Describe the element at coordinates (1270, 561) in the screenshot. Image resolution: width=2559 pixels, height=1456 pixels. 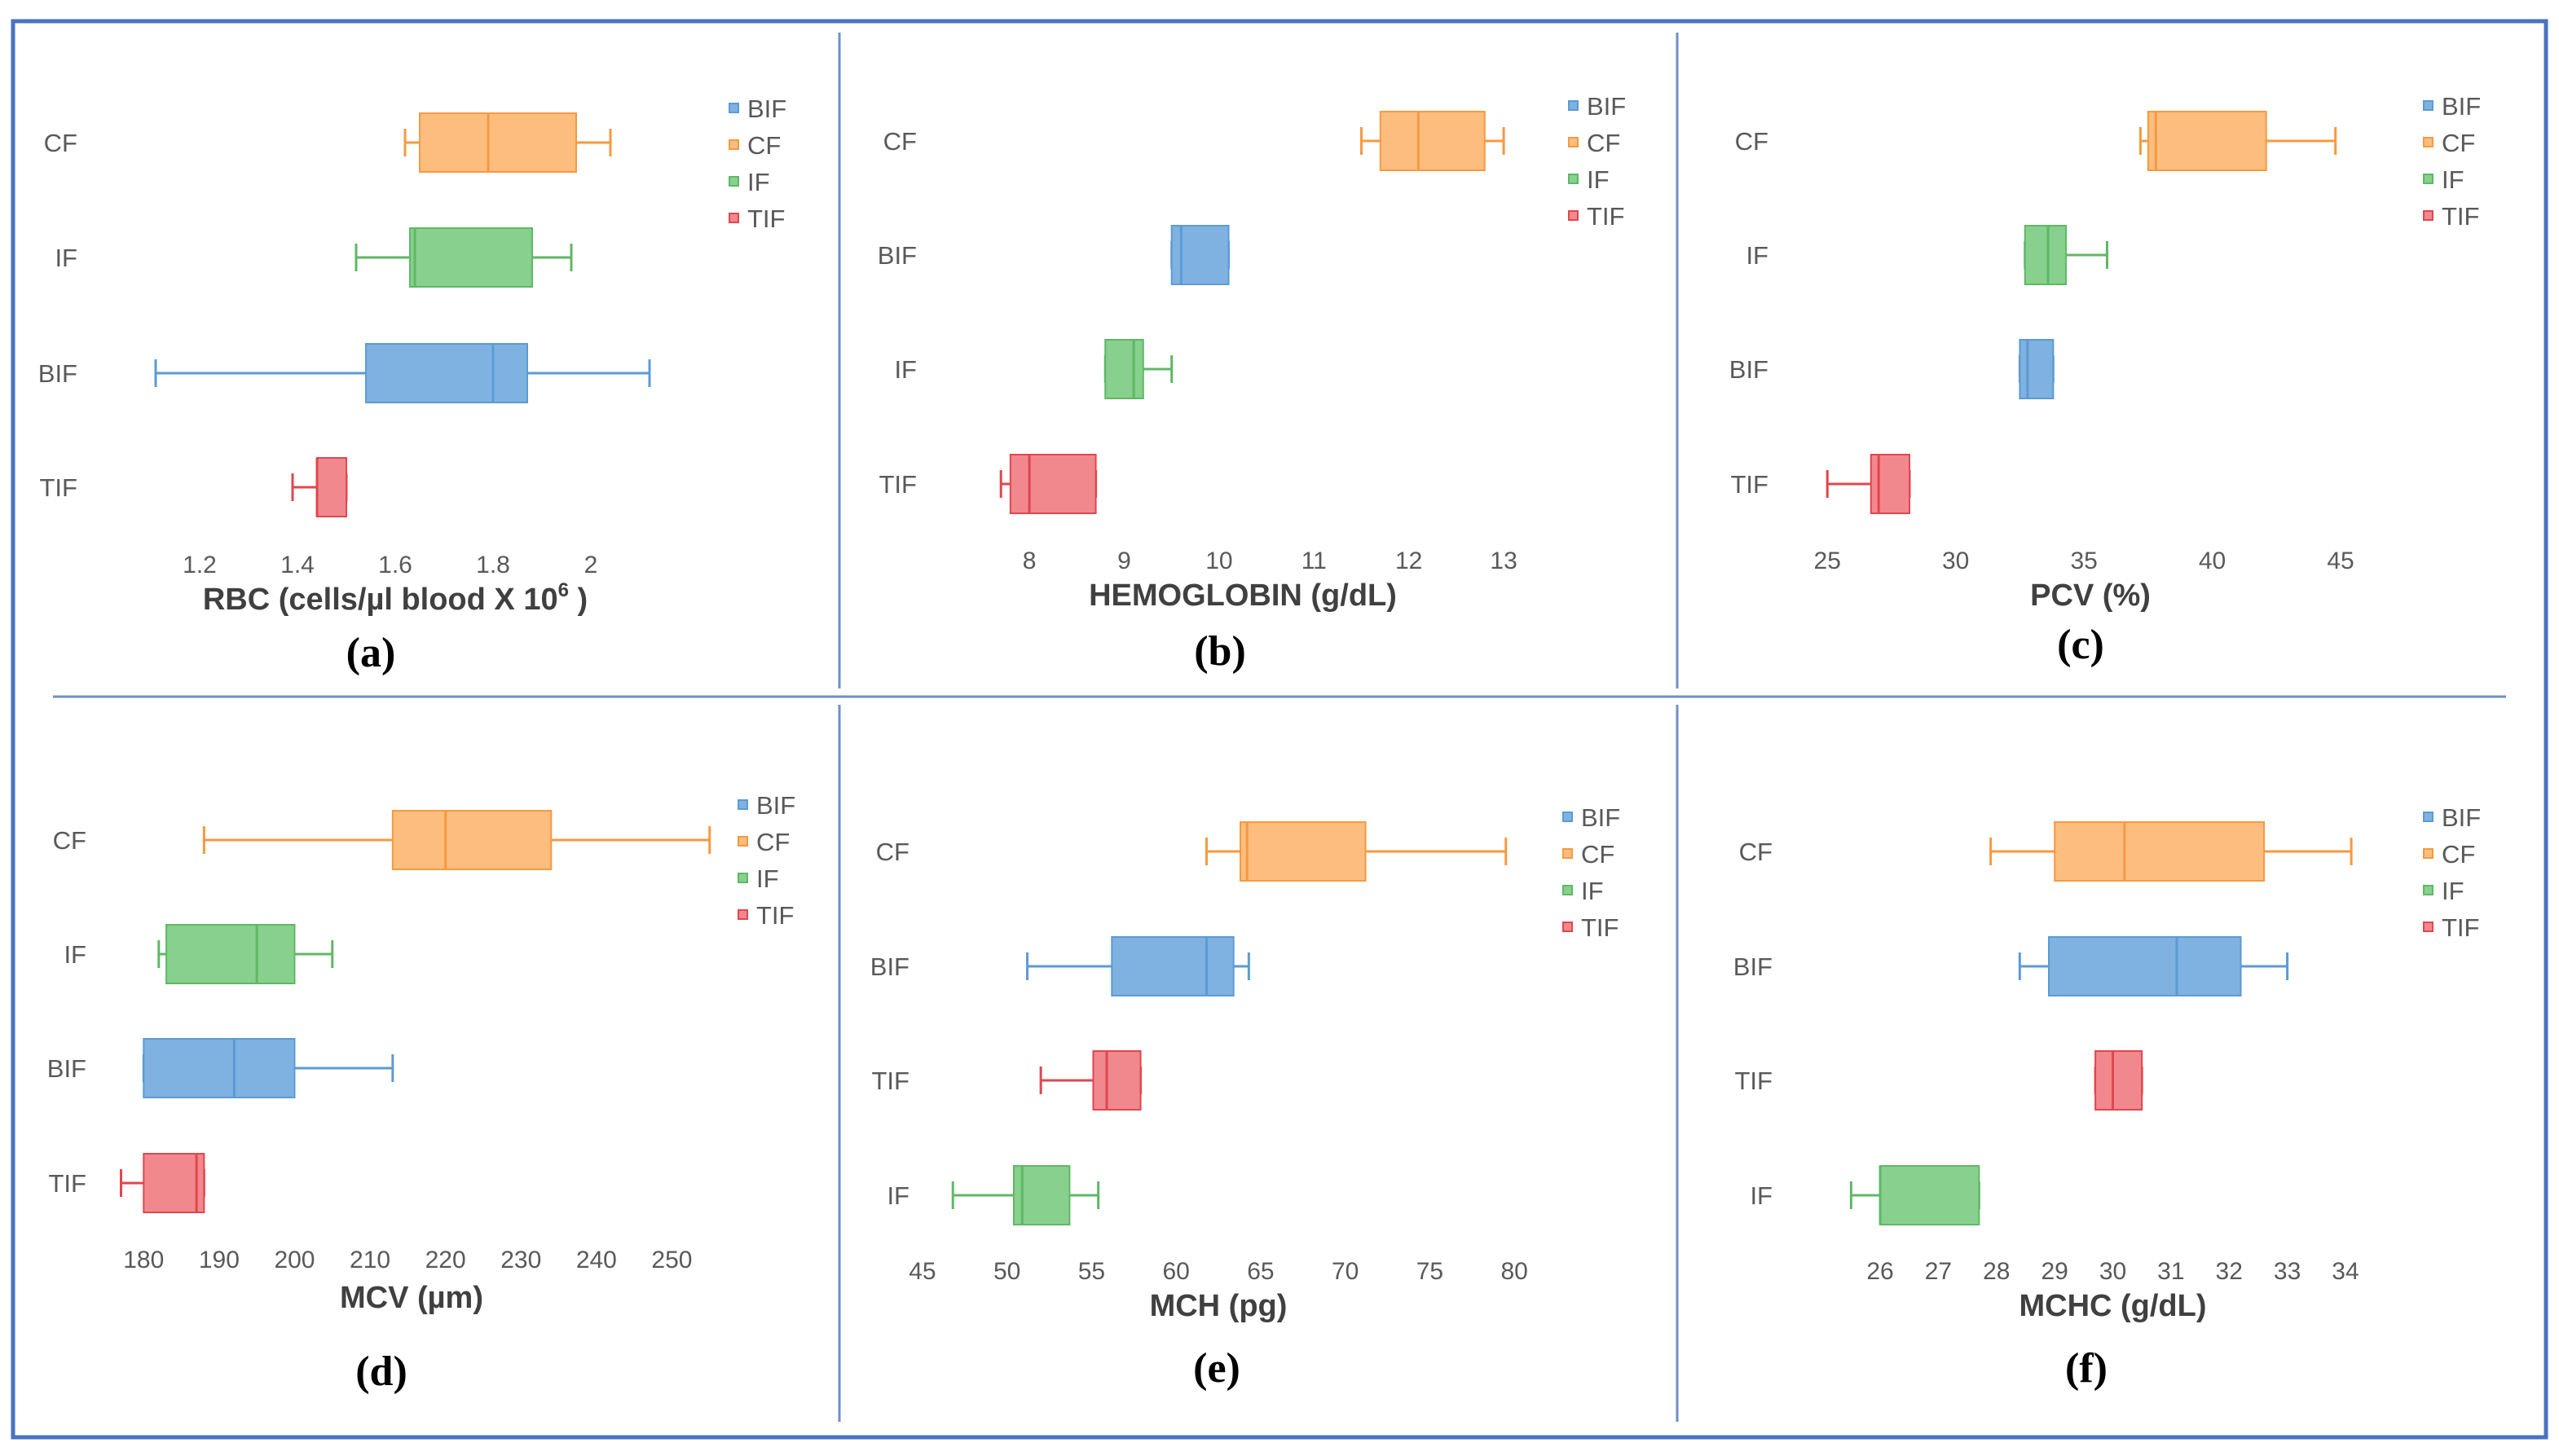
I see `x-axis-ticks: 8 9 10 11 12 13` at that location.